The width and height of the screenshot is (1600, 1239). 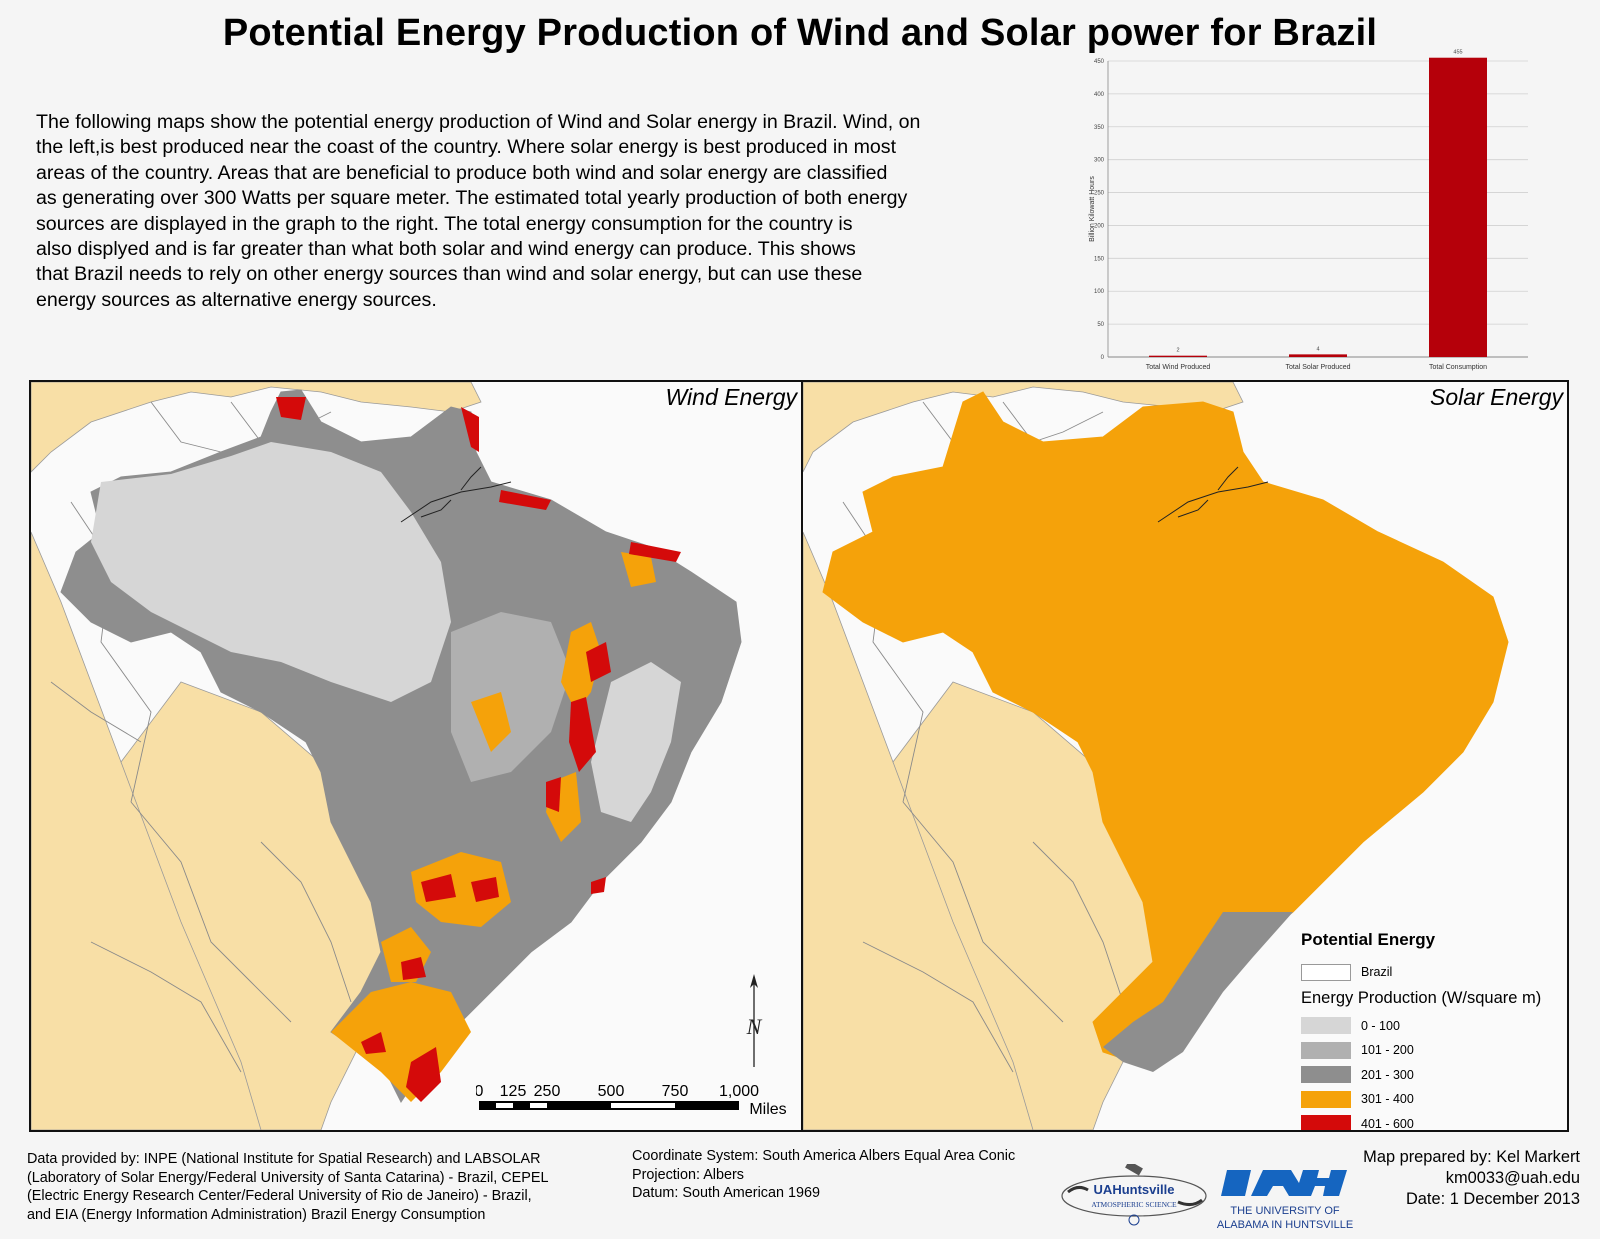 What do you see at coordinates (731, 397) in the screenshot?
I see `wind-map-title: Wind Energy` at bounding box center [731, 397].